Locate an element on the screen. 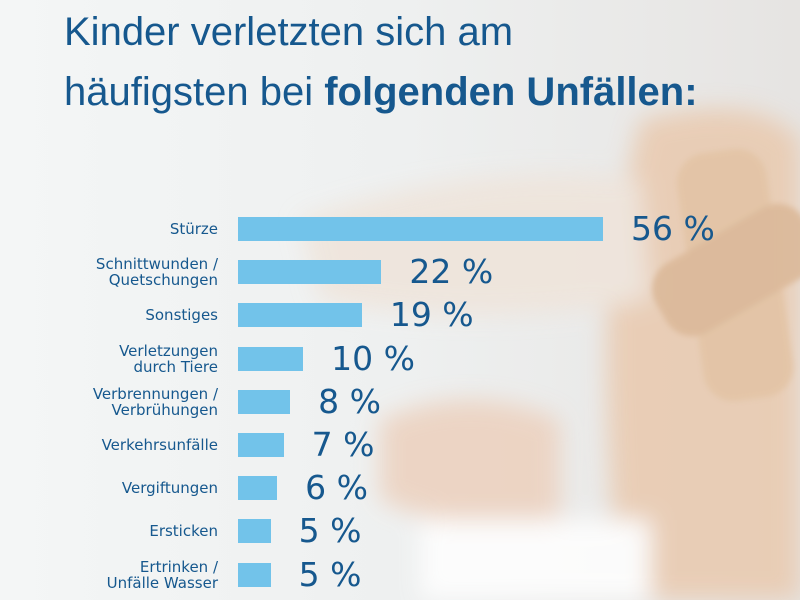 The height and width of the screenshot is (600, 800). value-label: 8 % is located at coordinates (349, 401).